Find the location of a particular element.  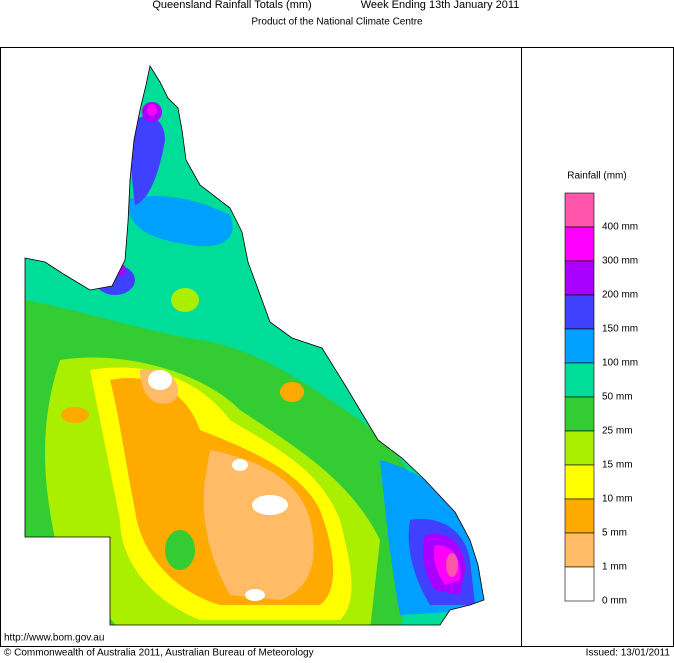

legend-label: 0 mm is located at coordinates (614, 601).